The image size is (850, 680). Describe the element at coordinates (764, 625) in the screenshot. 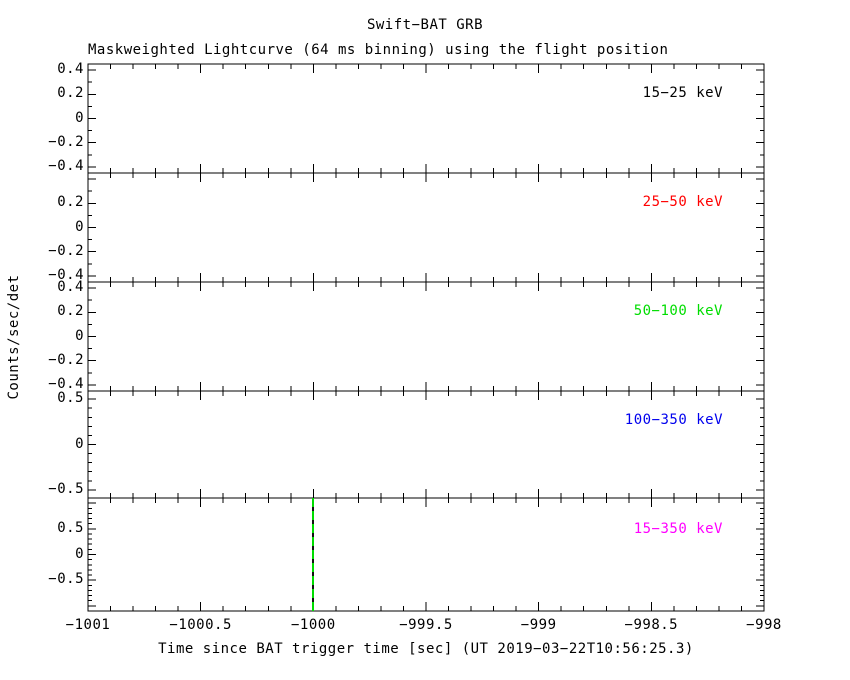

I see `x-tick-label: −998` at that location.